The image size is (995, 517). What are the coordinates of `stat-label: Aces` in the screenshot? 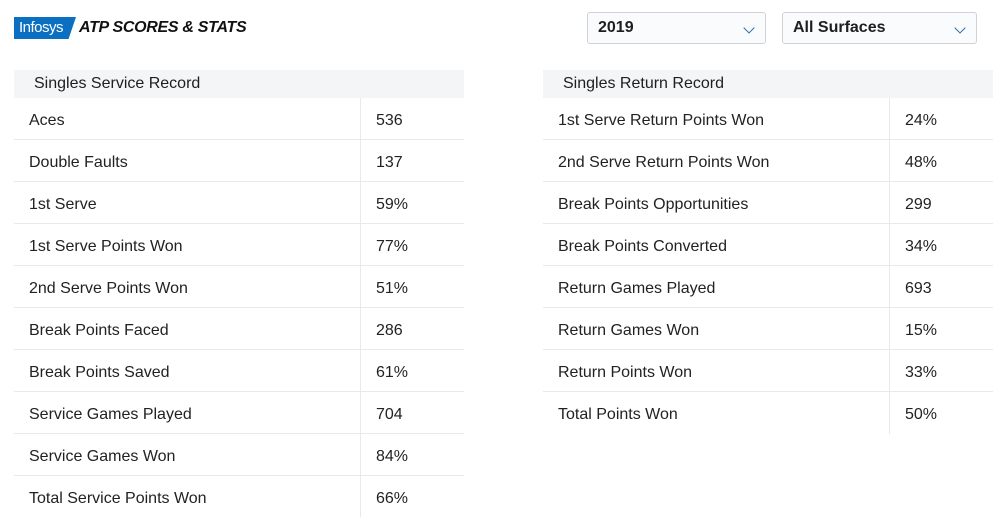 It's located at (187, 118).